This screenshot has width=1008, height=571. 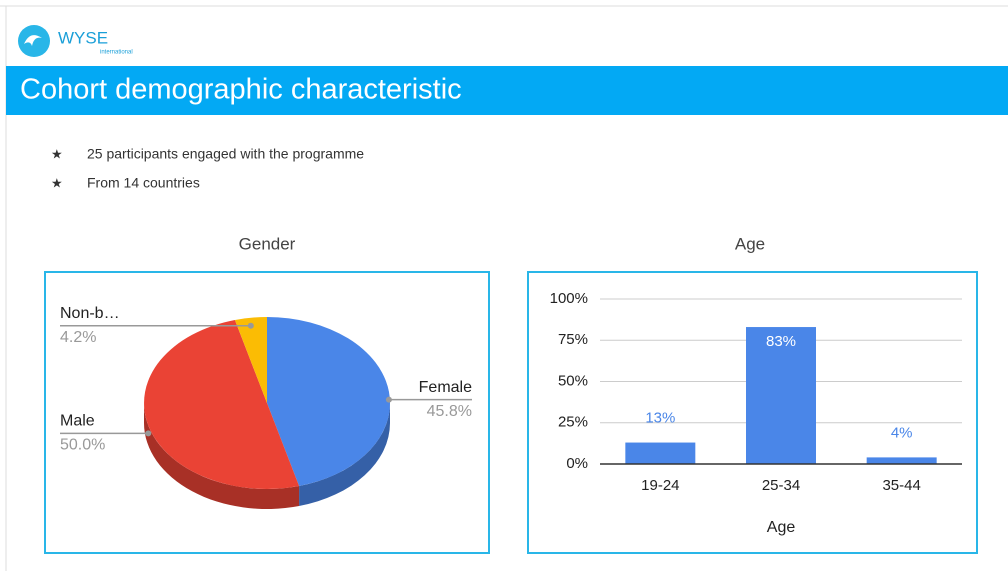 I want to click on logo-swirl, so click(x=33, y=40).